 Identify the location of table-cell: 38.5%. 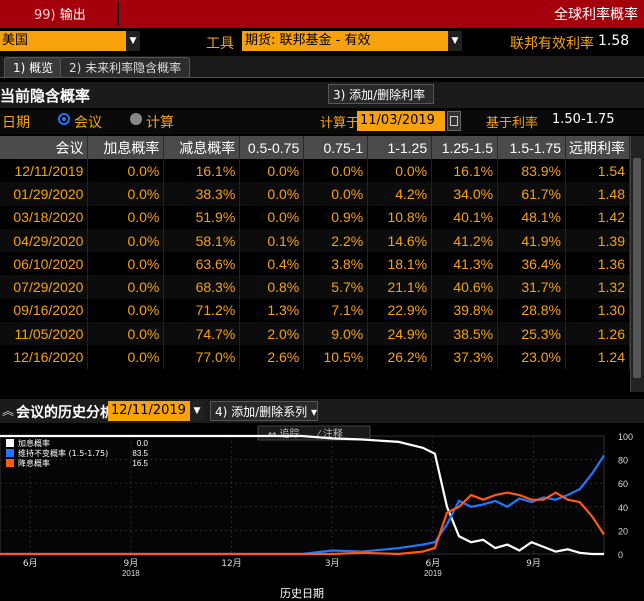
(465, 334).